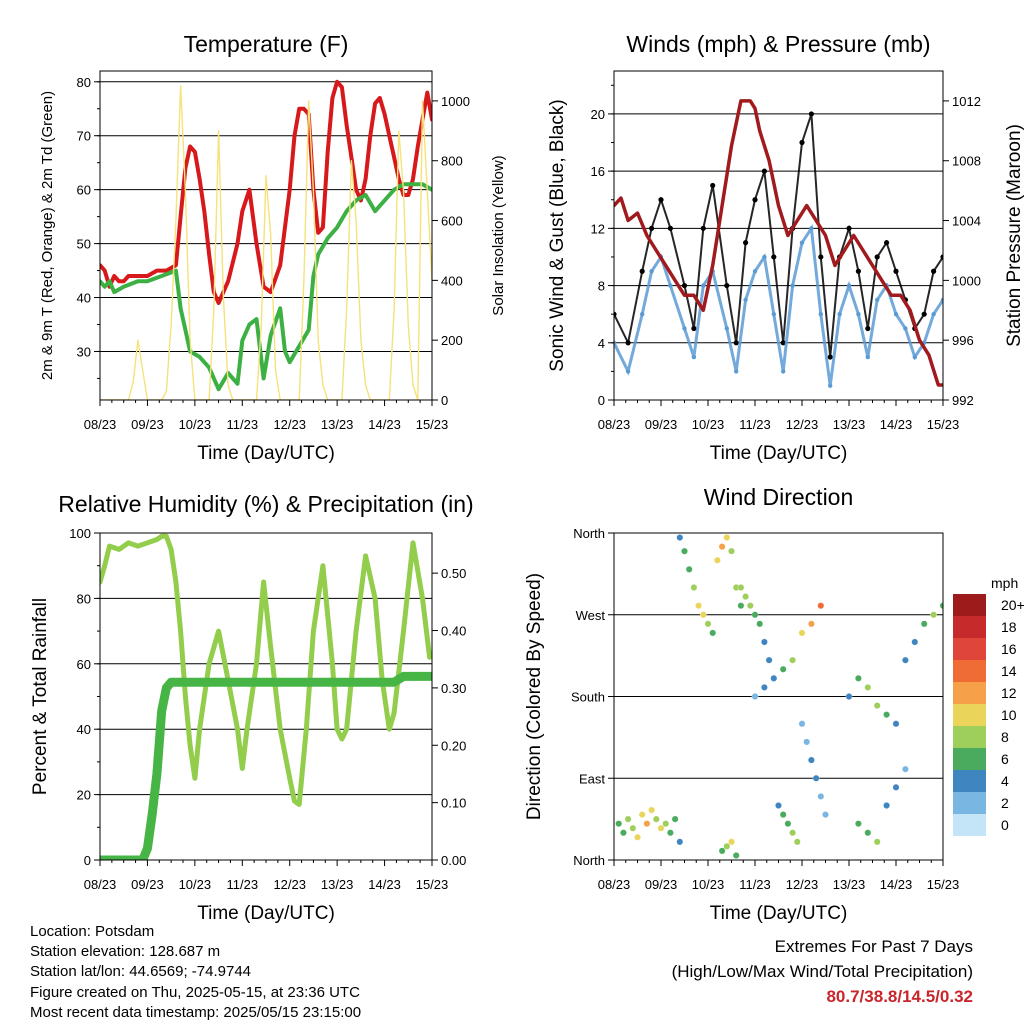 This screenshot has width=1024, height=1024. I want to click on y-tick-label: 0, so click(601, 400).